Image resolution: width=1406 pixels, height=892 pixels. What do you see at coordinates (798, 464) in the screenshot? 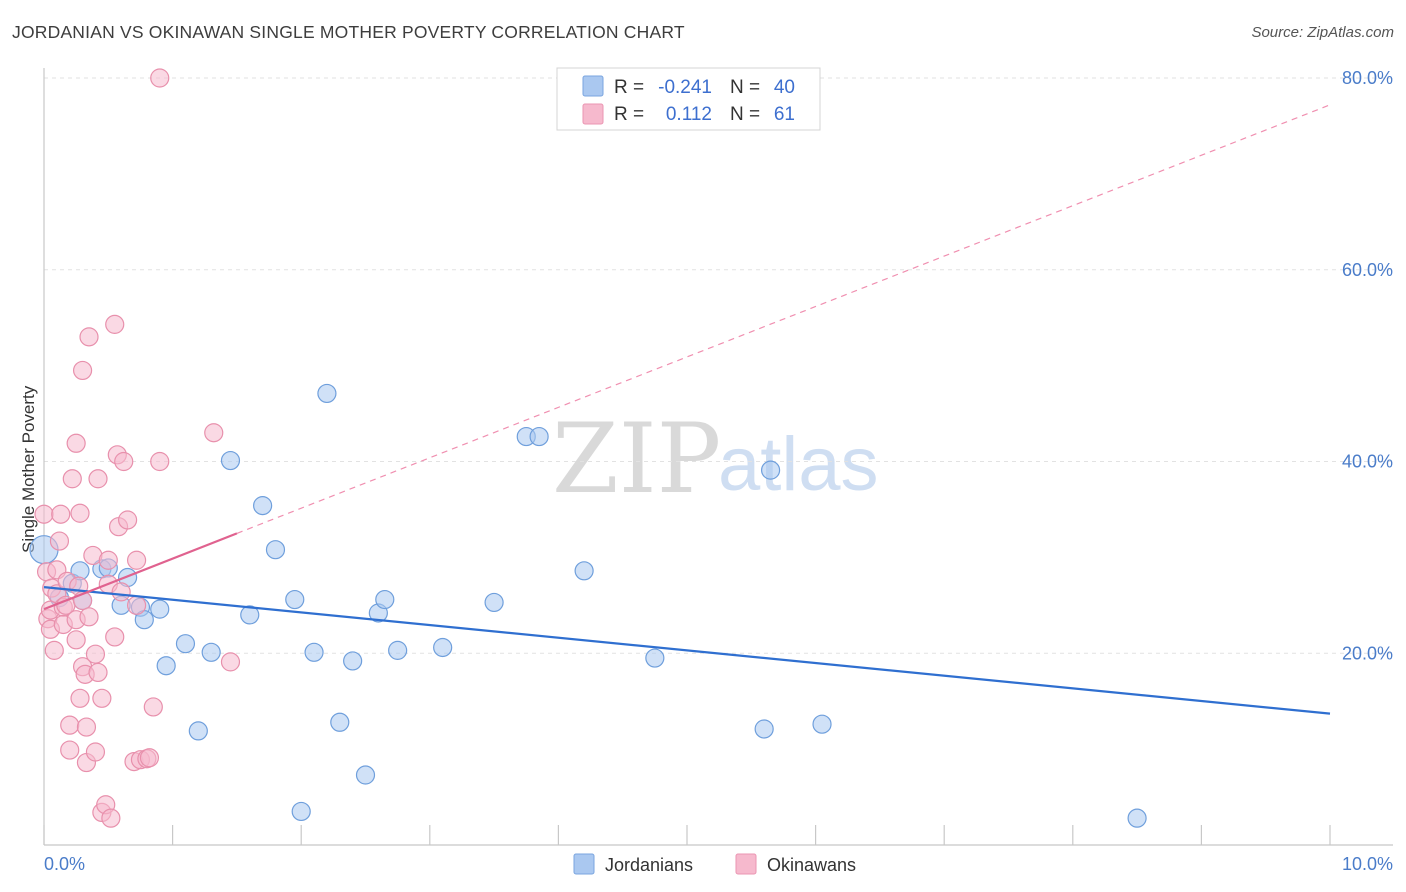
I see `watermark-atlas: atlas` at bounding box center [798, 464].